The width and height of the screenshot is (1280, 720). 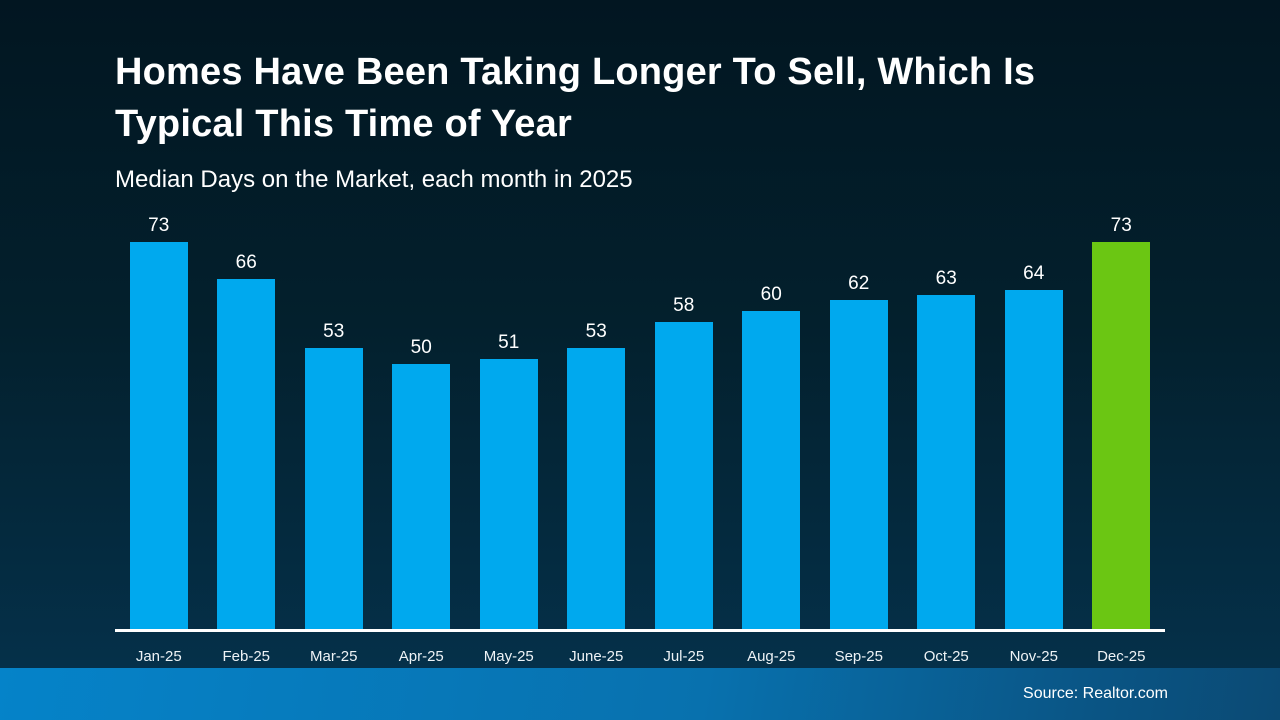 I want to click on x-axis-label-Oct-25: Oct-25, so click(x=946, y=656).